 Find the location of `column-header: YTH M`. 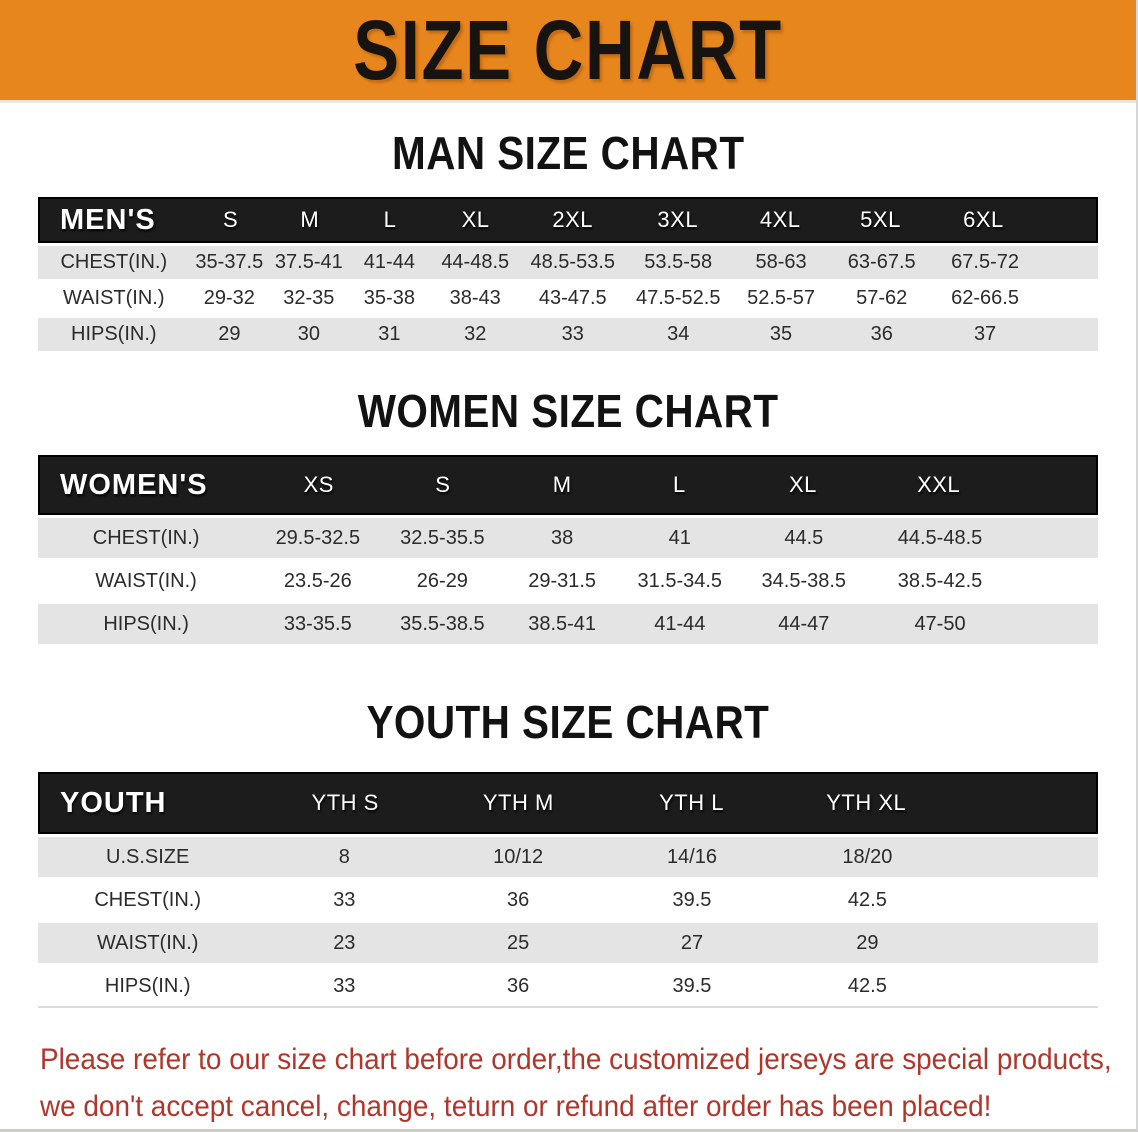

column-header: YTH M is located at coordinates (518, 802).